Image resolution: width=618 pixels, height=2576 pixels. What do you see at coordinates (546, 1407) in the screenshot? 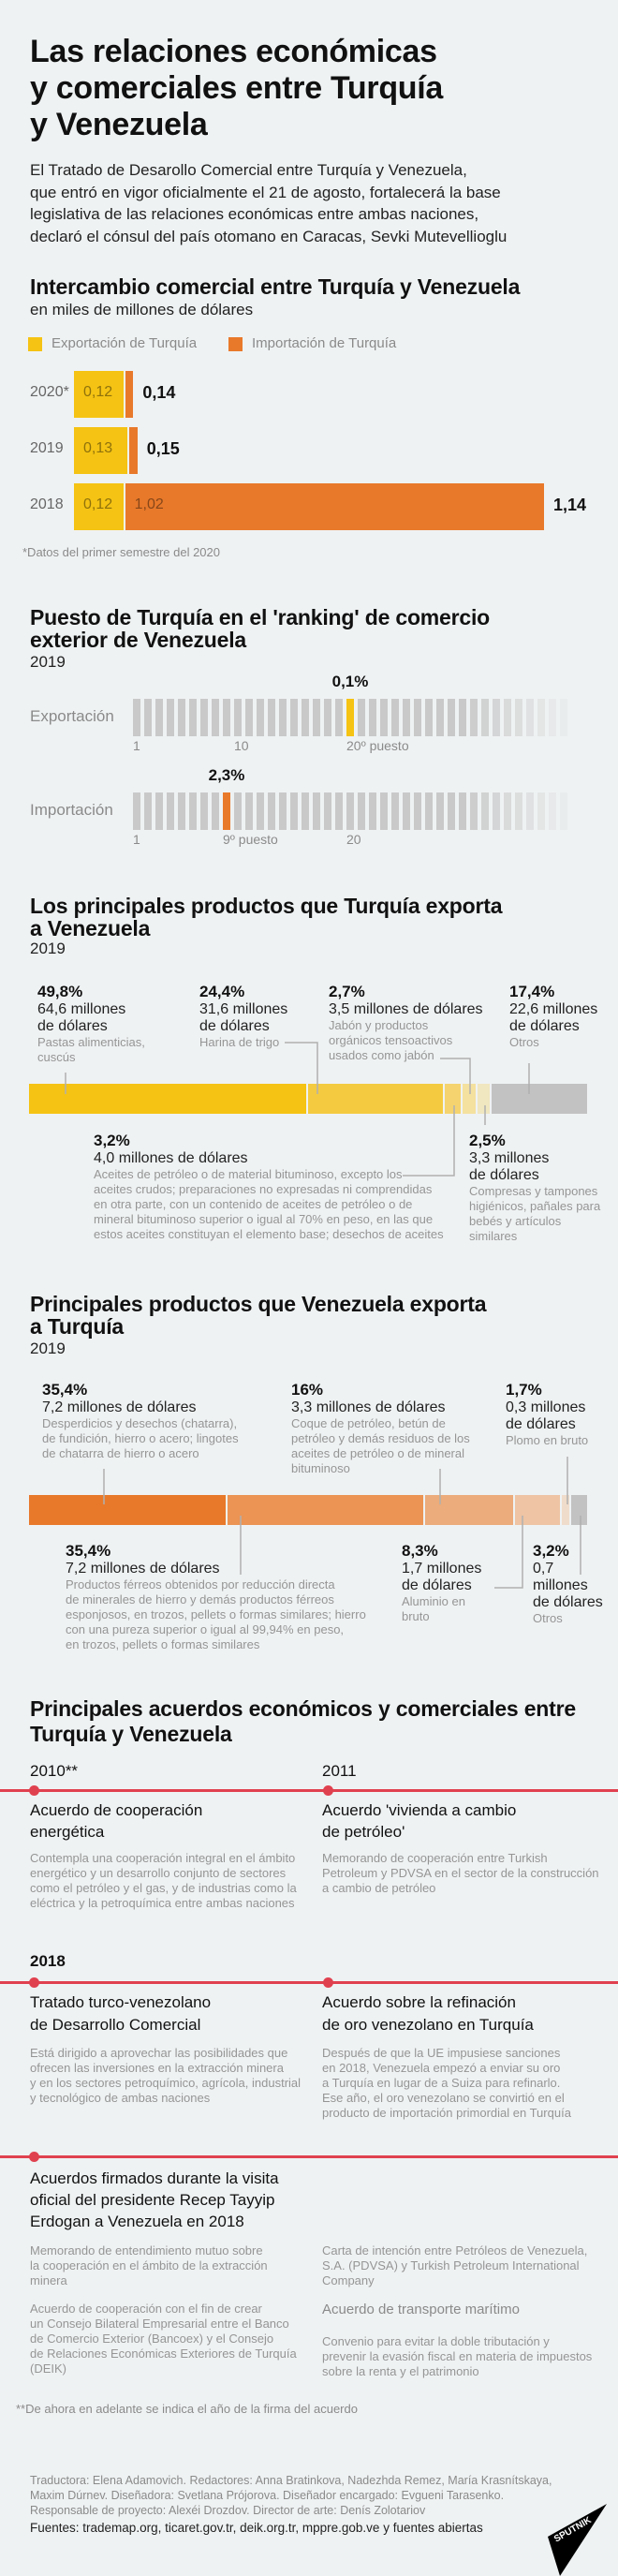
I see `value-label: 0,3 millones` at bounding box center [546, 1407].